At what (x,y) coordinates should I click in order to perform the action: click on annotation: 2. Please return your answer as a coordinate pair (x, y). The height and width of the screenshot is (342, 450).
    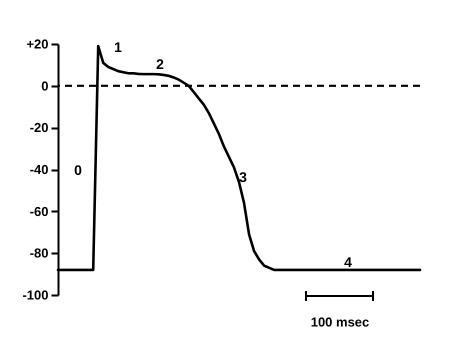
    Looking at the image, I should click on (160, 64).